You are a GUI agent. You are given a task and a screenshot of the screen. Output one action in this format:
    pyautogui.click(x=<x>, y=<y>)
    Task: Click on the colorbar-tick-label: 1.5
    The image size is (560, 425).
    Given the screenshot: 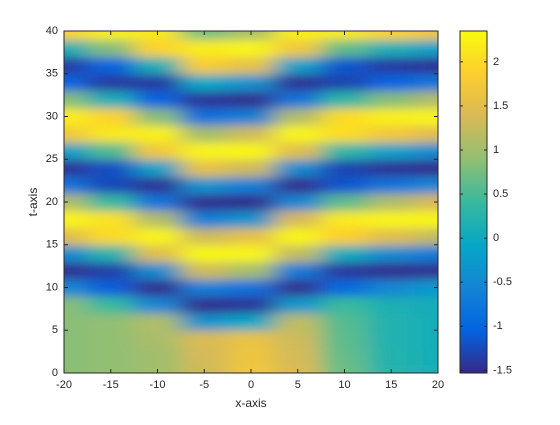 What is the action you would take?
    pyautogui.click(x=500, y=106)
    